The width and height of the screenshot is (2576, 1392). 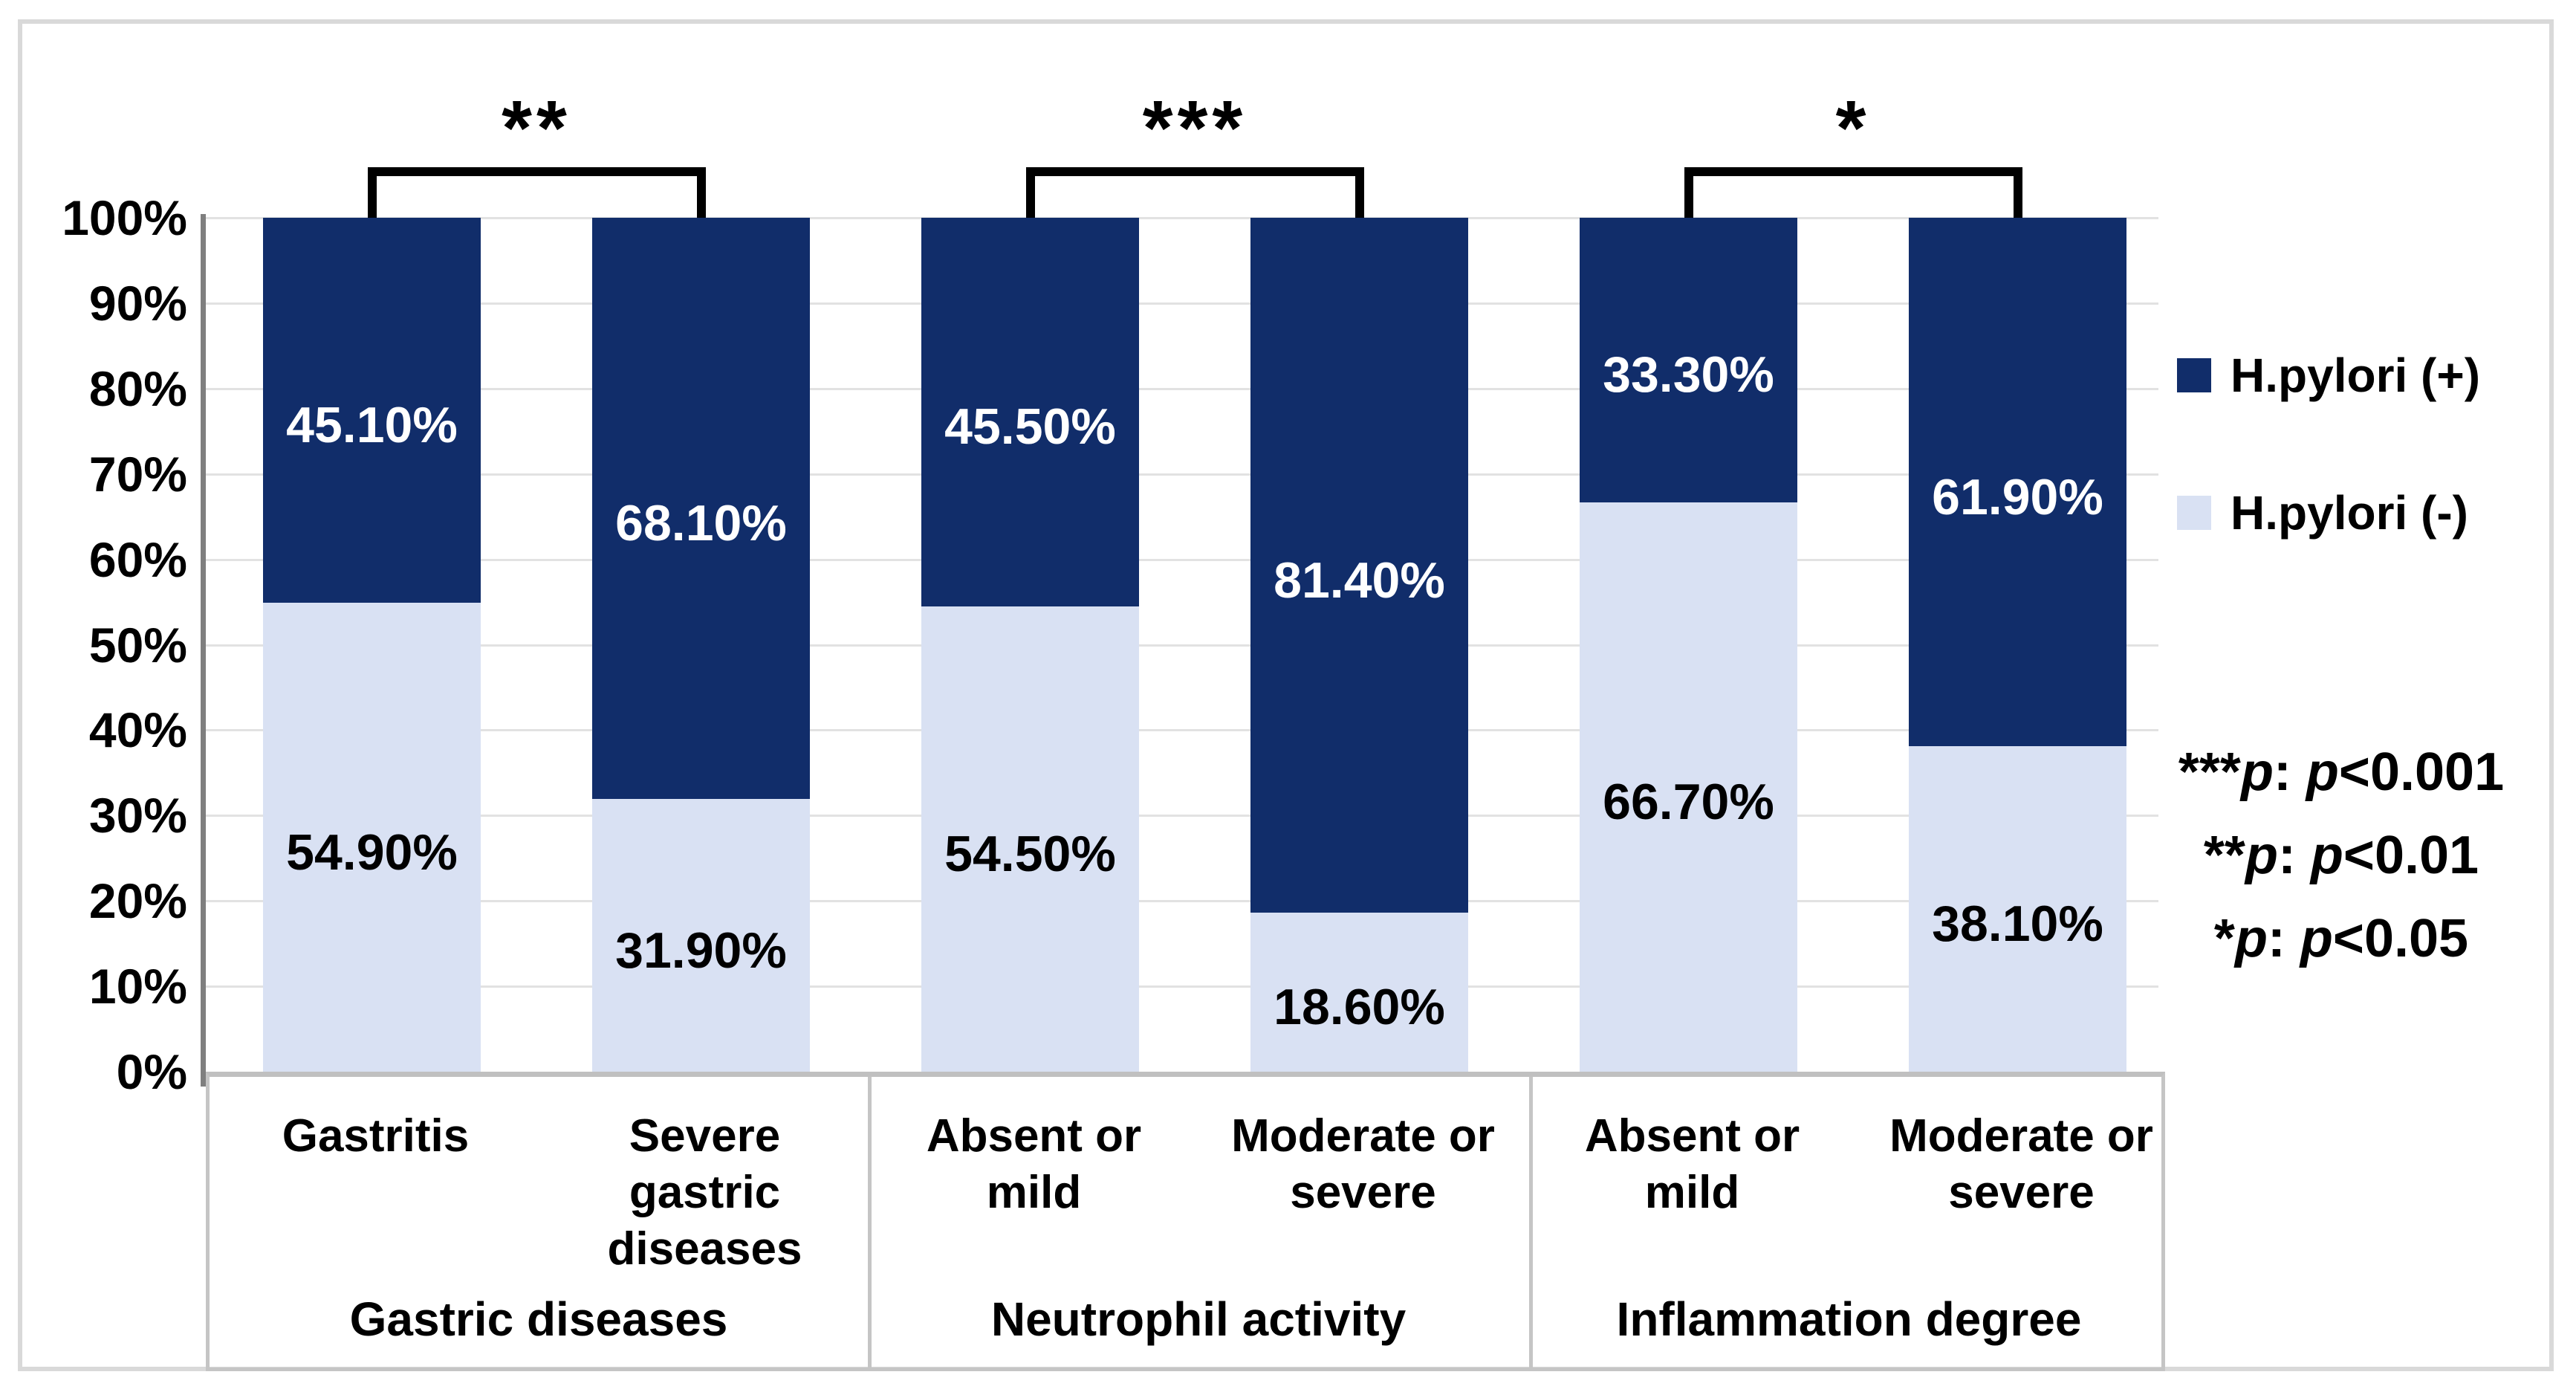 I want to click on bar-value-label: 45.10%, so click(x=372, y=425).